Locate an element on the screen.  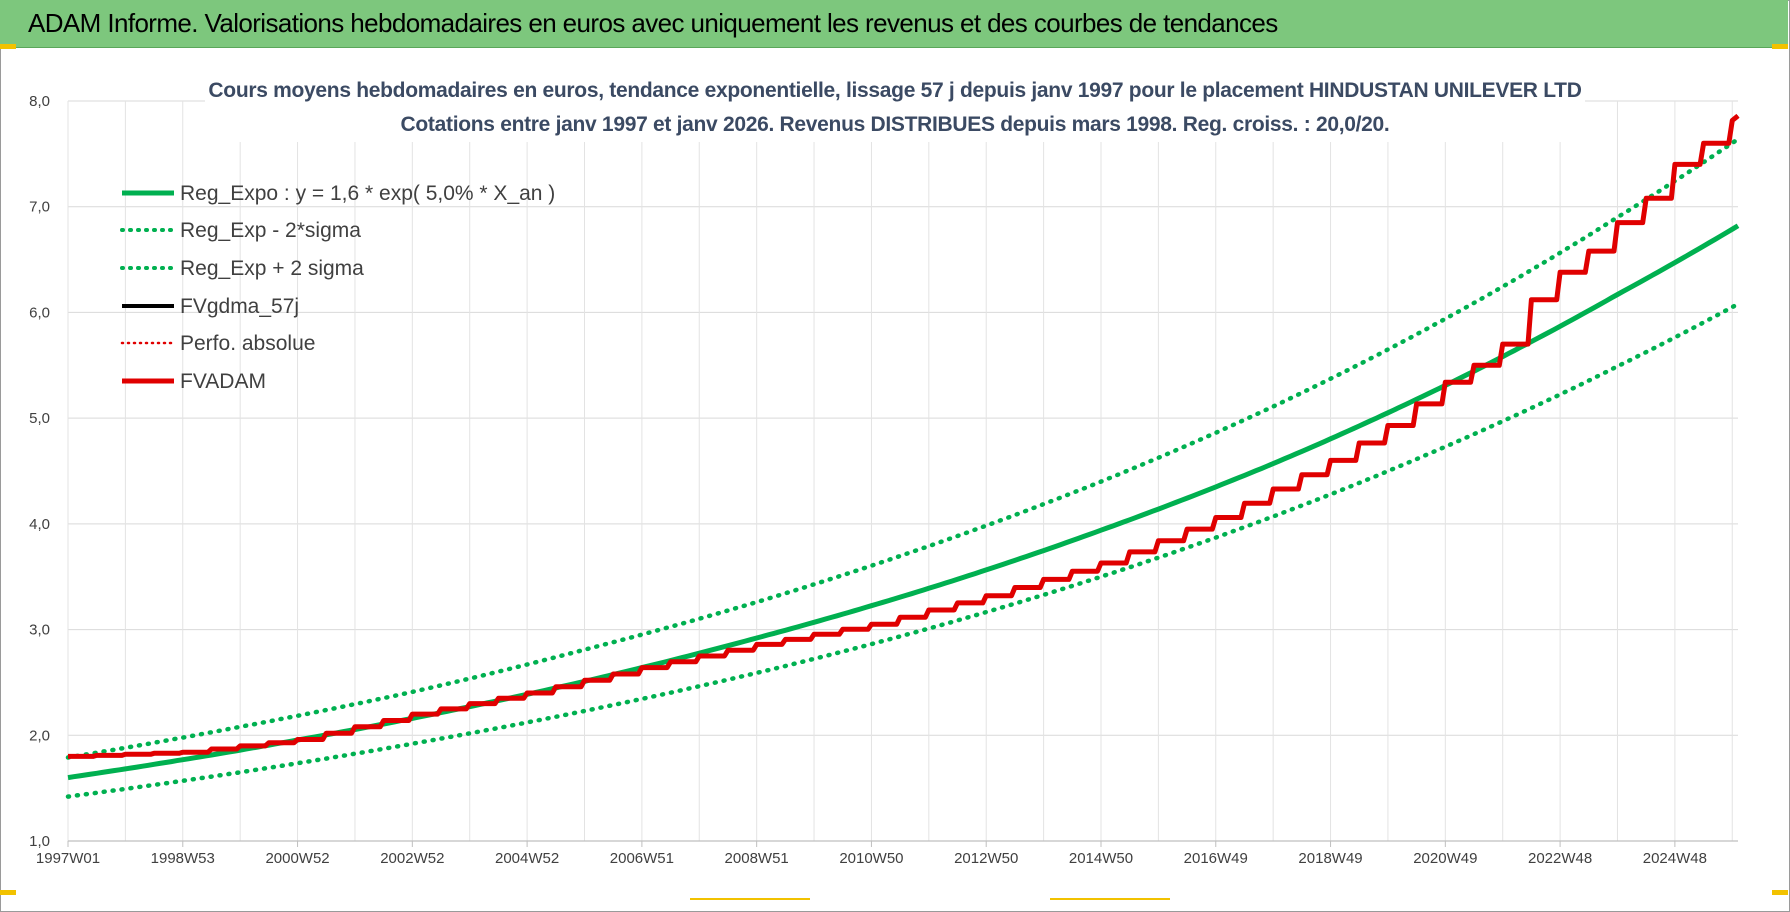
legend-label: Perfo. absolue is located at coordinates (247, 343).